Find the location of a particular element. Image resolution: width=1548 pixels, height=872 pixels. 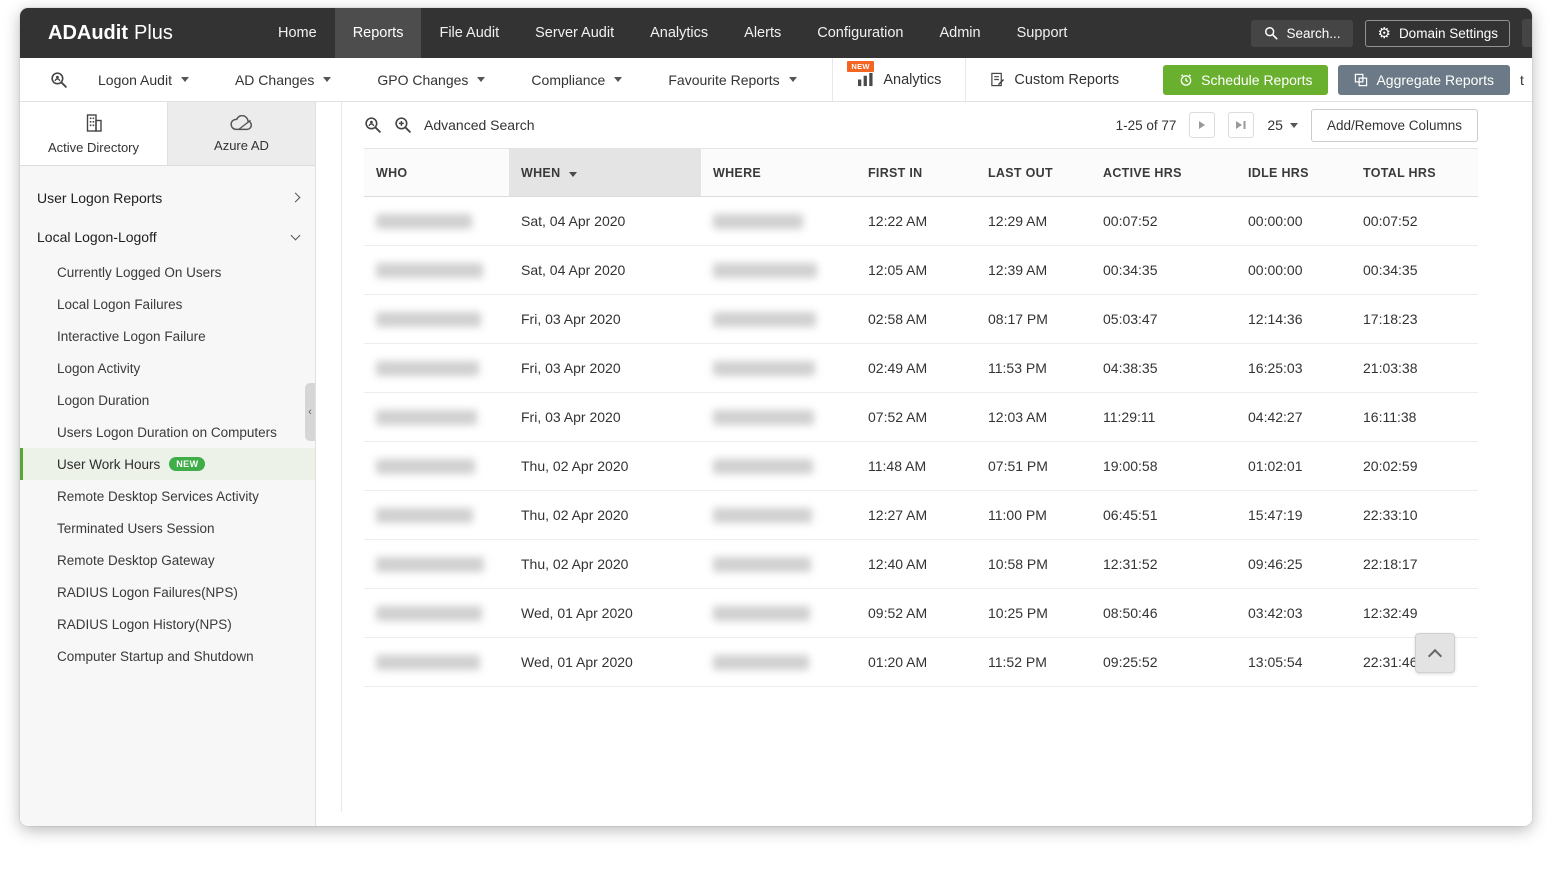

sidebar-item-currently-logged-on-users: Currently Logged On Users is located at coordinates (167, 272).